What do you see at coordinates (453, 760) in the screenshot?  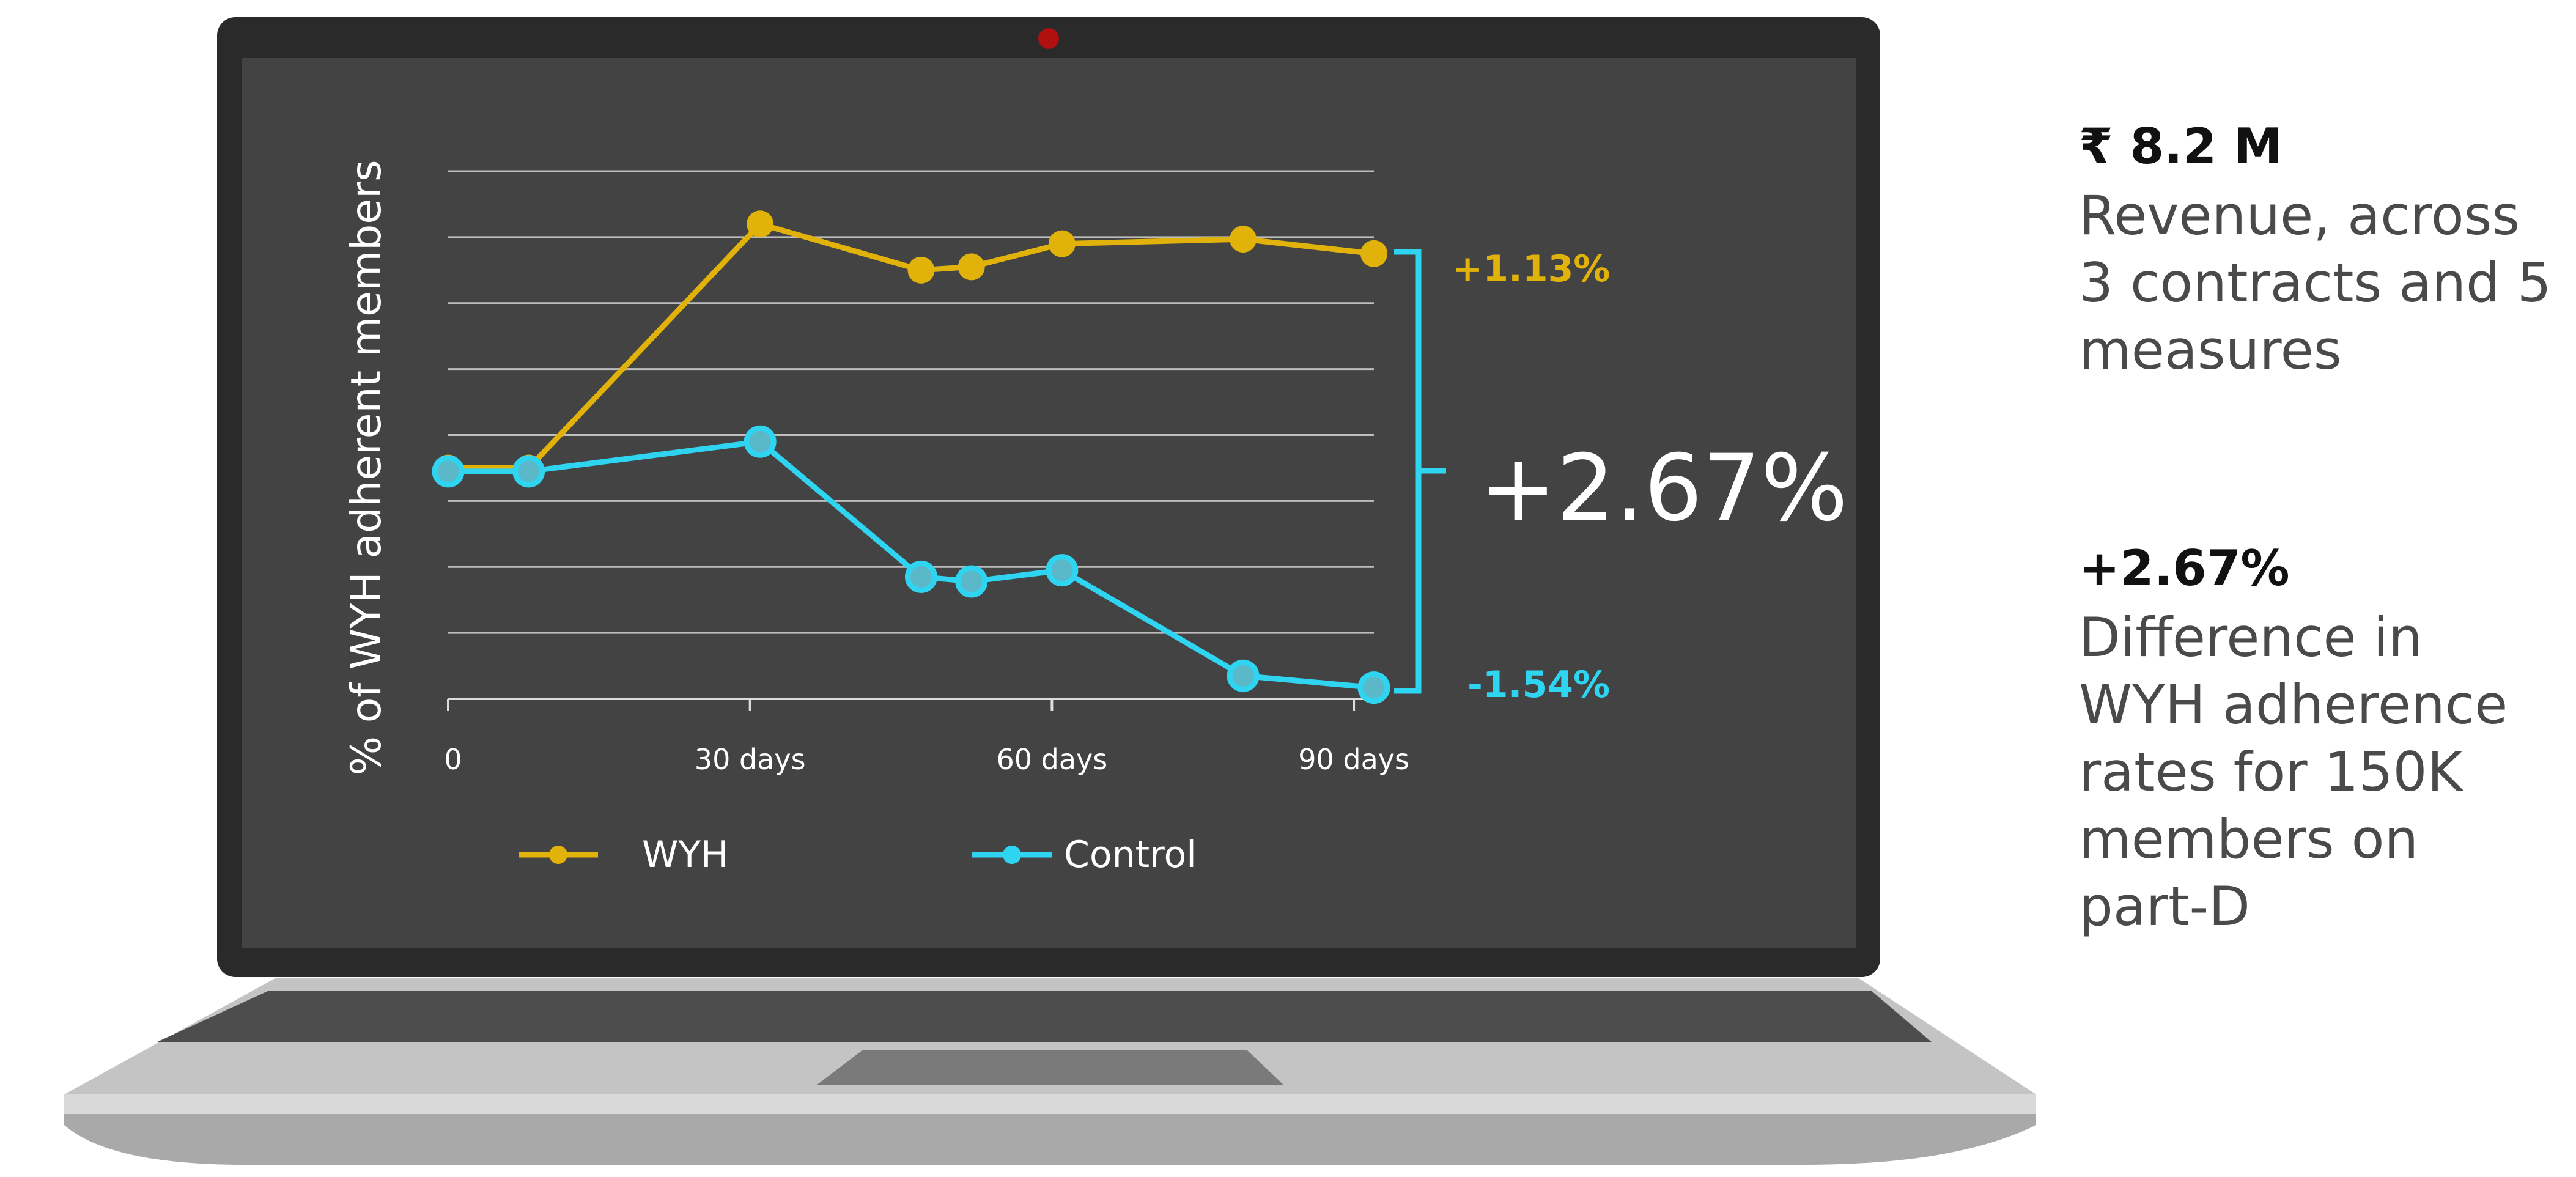 I see `x-tick-label: 0` at bounding box center [453, 760].